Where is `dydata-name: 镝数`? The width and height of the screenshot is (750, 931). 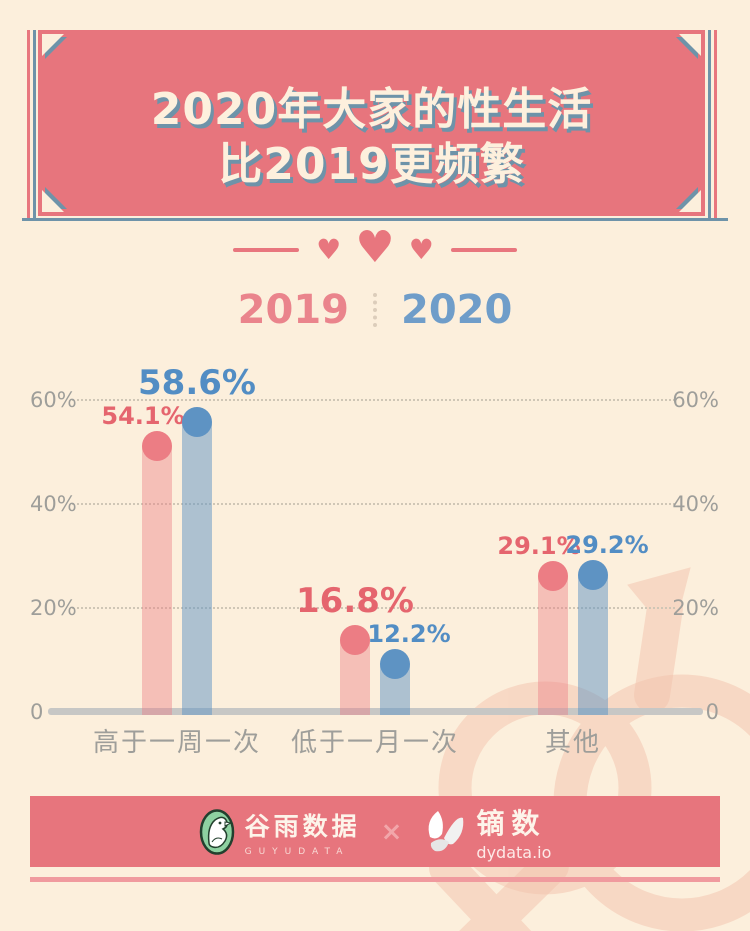
dydata-name: 镝数 is located at coordinates (511, 823).